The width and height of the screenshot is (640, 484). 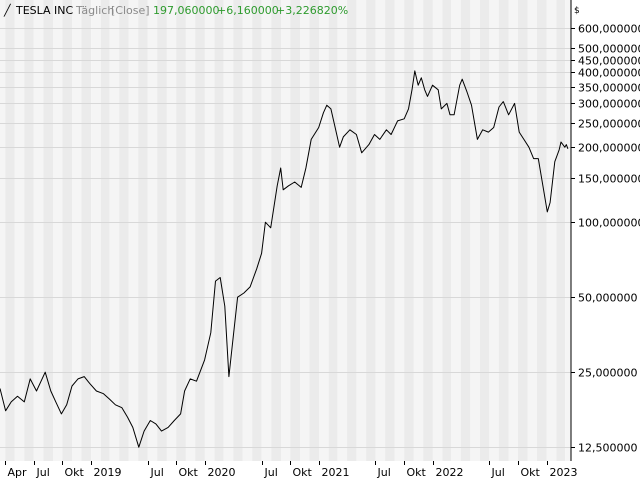 I want to click on y-tick-label: 400,000000, so click(x=609, y=73).